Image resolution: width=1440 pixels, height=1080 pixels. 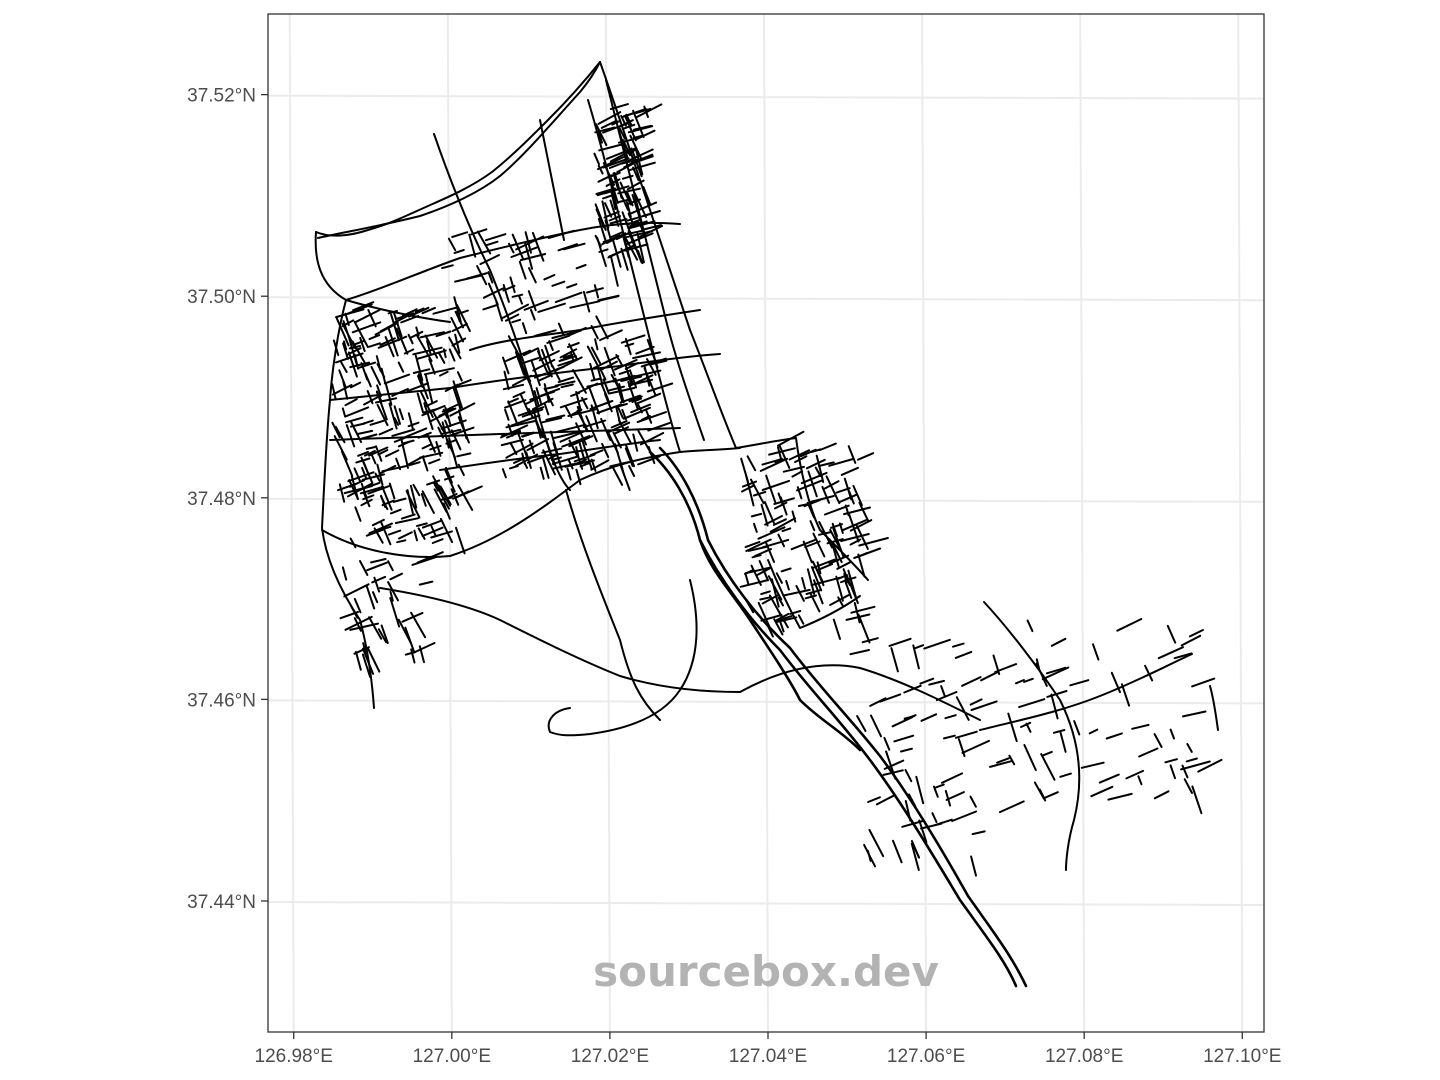 I want to click on x-tick-label-1: 127.00°E, so click(x=452, y=1056).